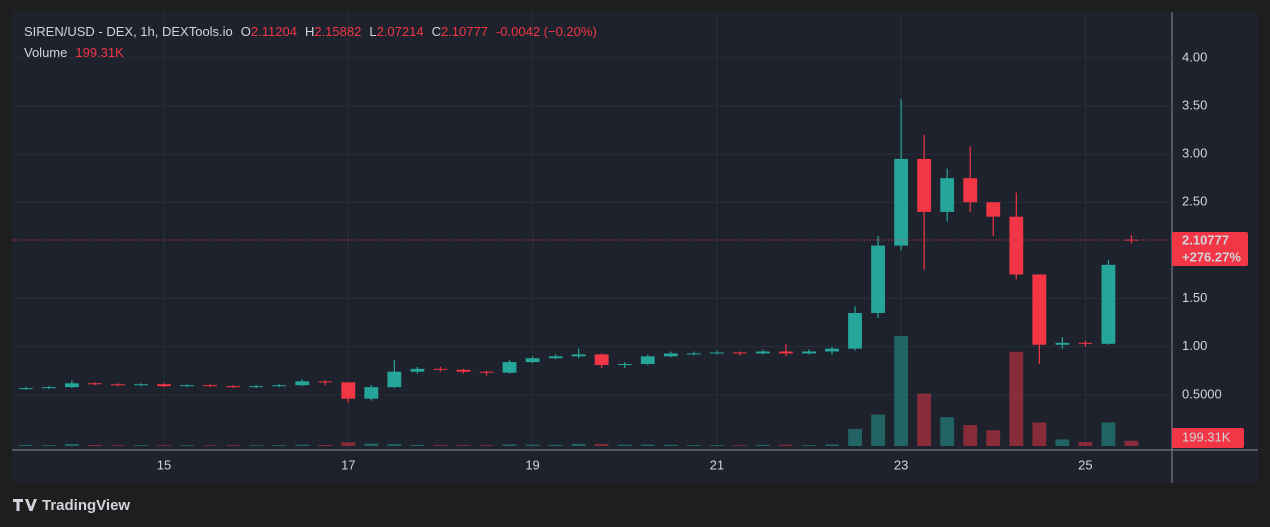 This screenshot has height=527, width=1270. I want to click on y-tick-label: 1.00, so click(1194, 345).